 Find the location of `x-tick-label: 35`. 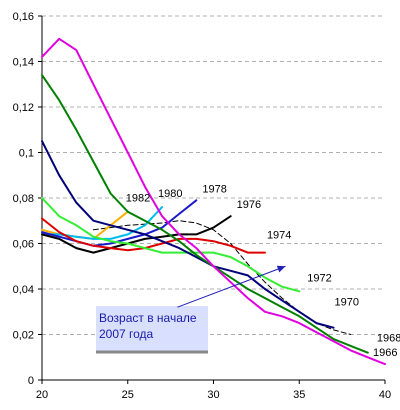

x-tick-label: 35 is located at coordinates (299, 395).